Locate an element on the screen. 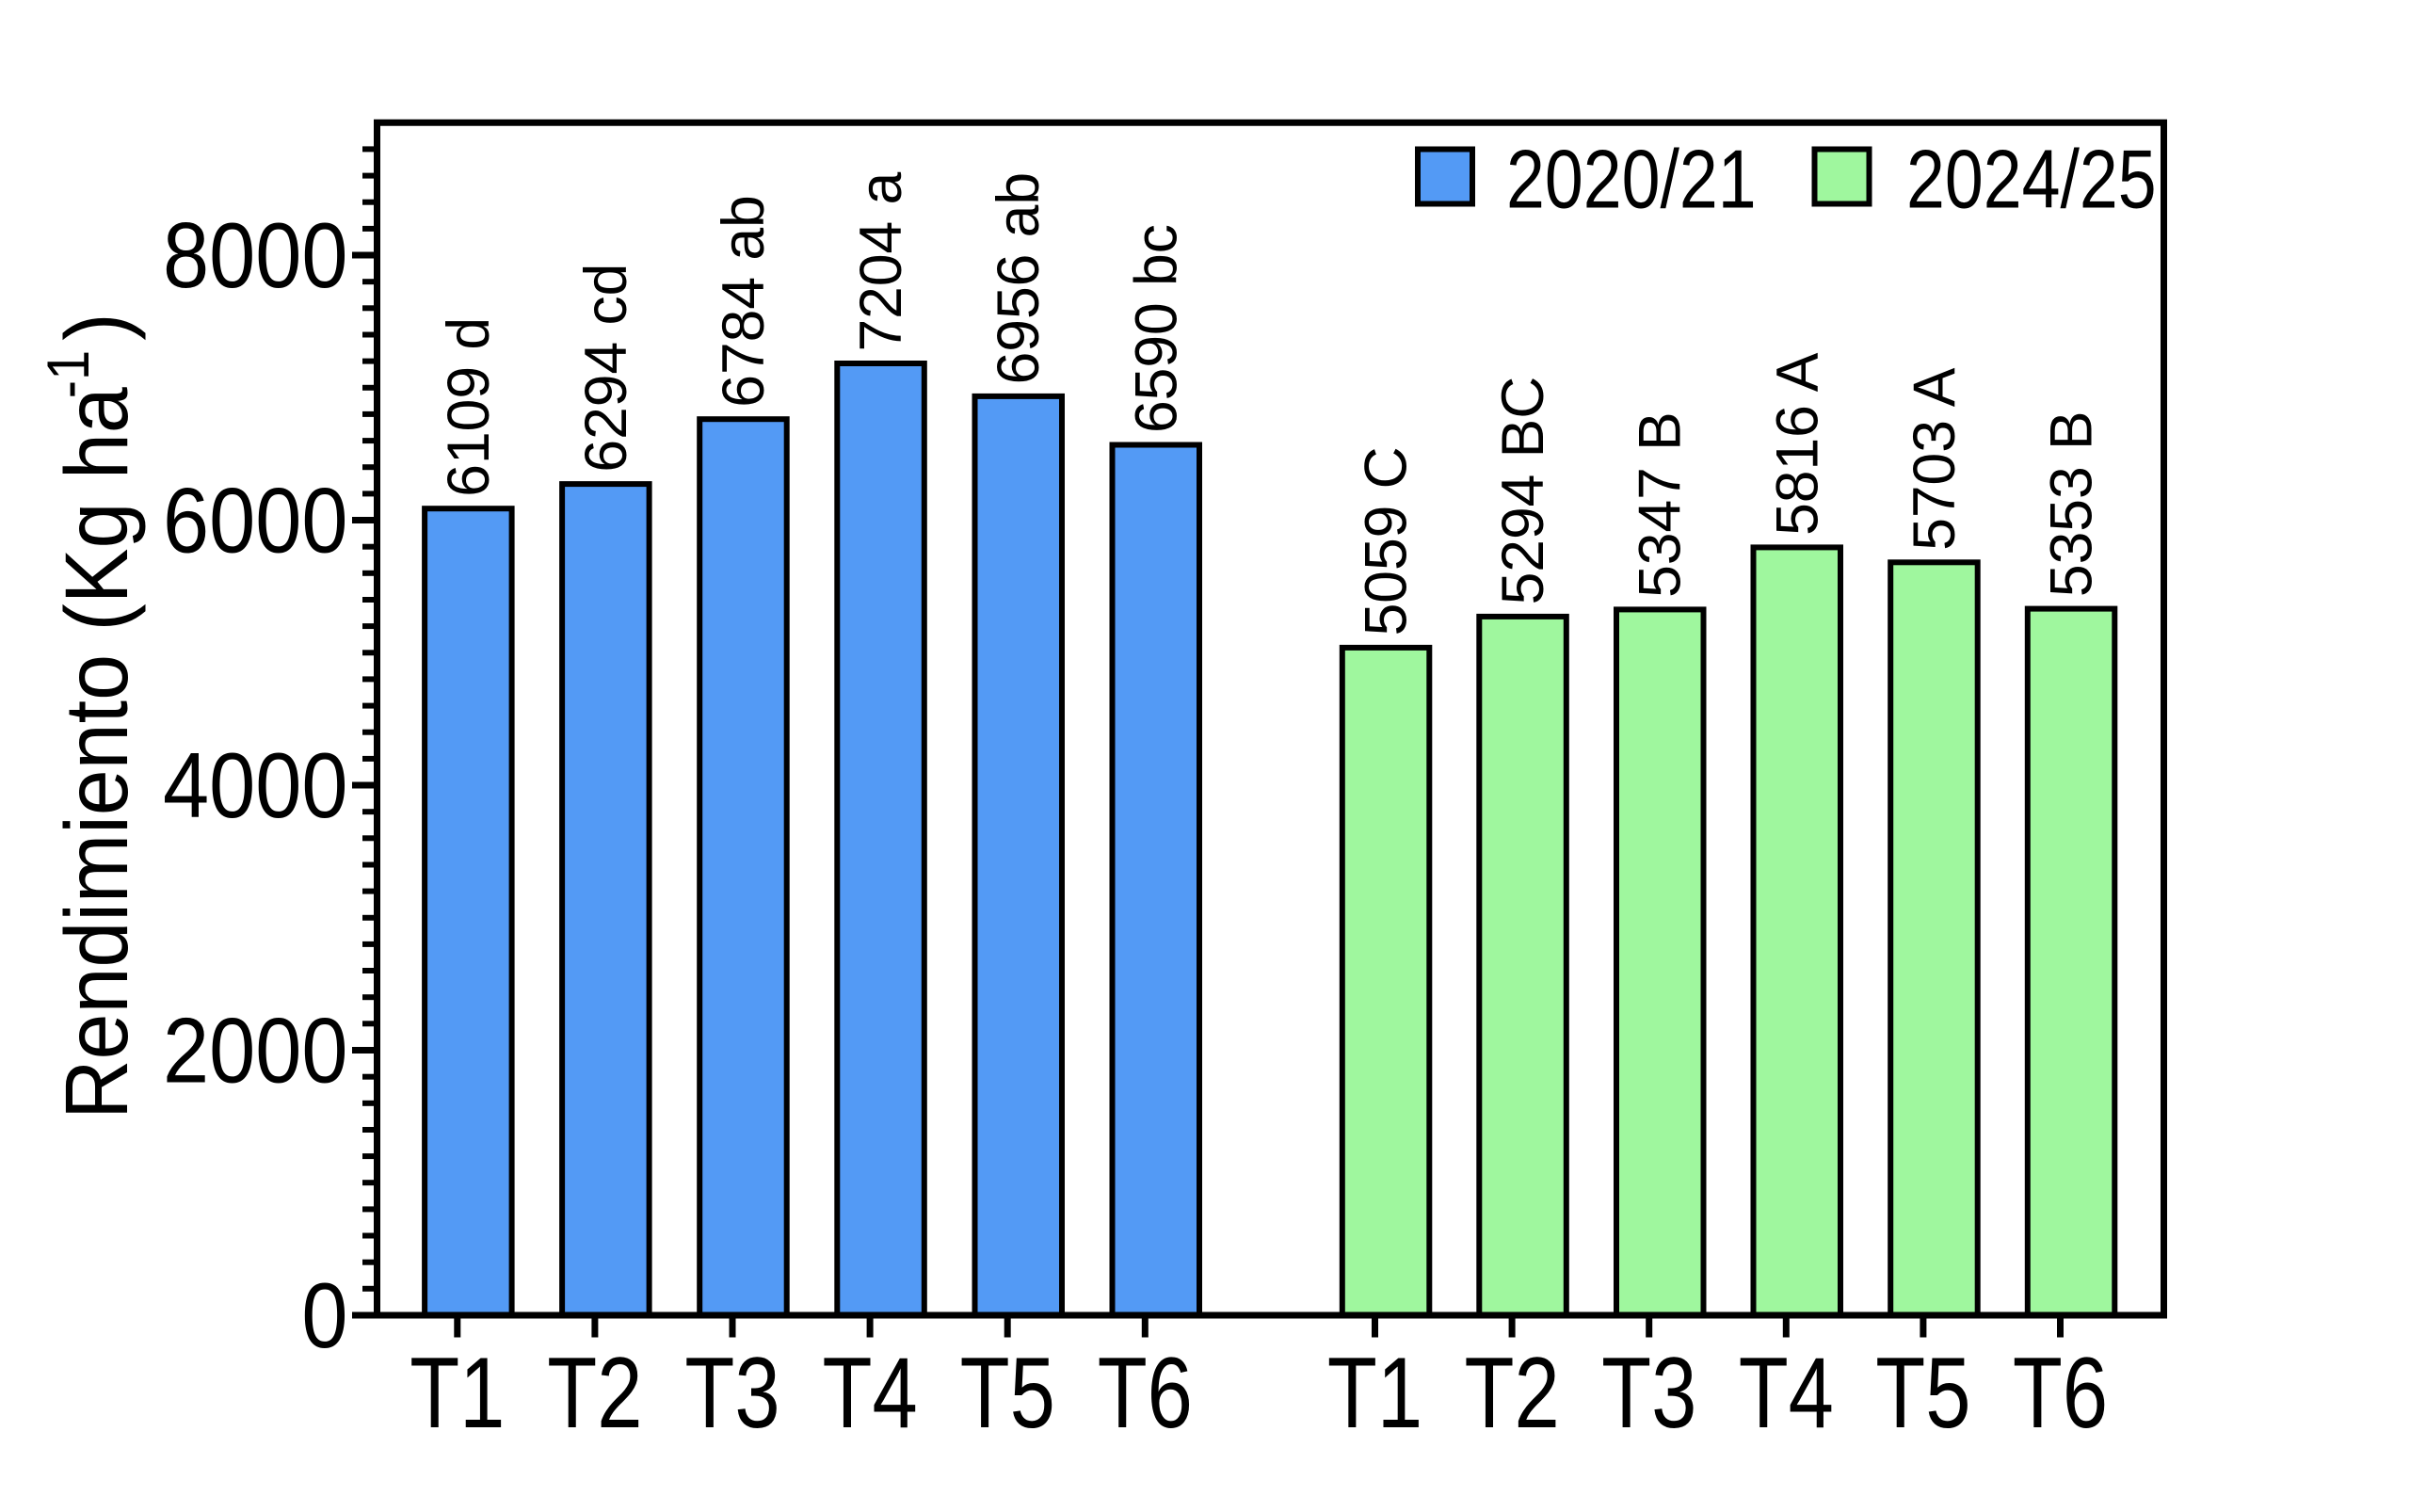 This screenshot has height=1512, width=2410. svg-text: 5816 A is located at coordinates (1797, 444).